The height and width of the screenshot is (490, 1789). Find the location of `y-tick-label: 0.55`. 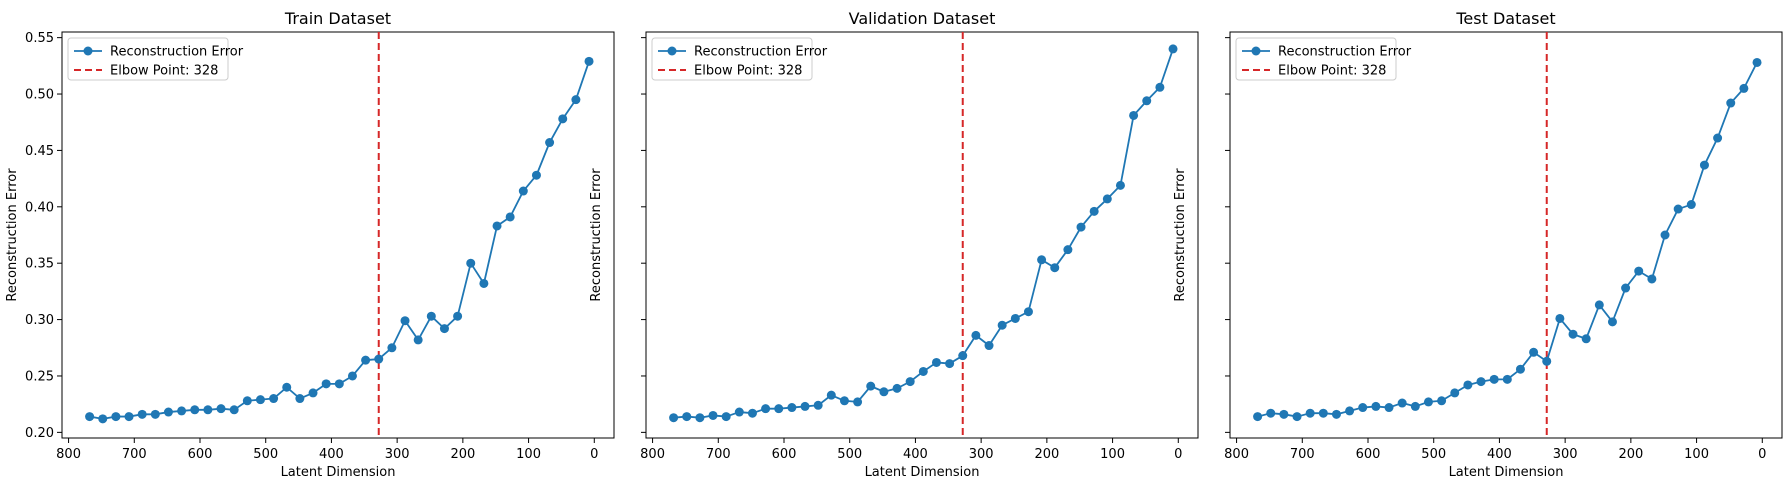

y-tick-label: 0.55 is located at coordinates (39, 38).